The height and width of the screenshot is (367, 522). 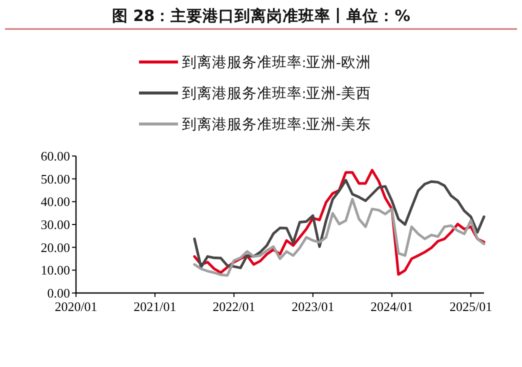 What do you see at coordinates (313, 306) in the screenshot?
I see `x-tick-label: 2023/01` at bounding box center [313, 306].